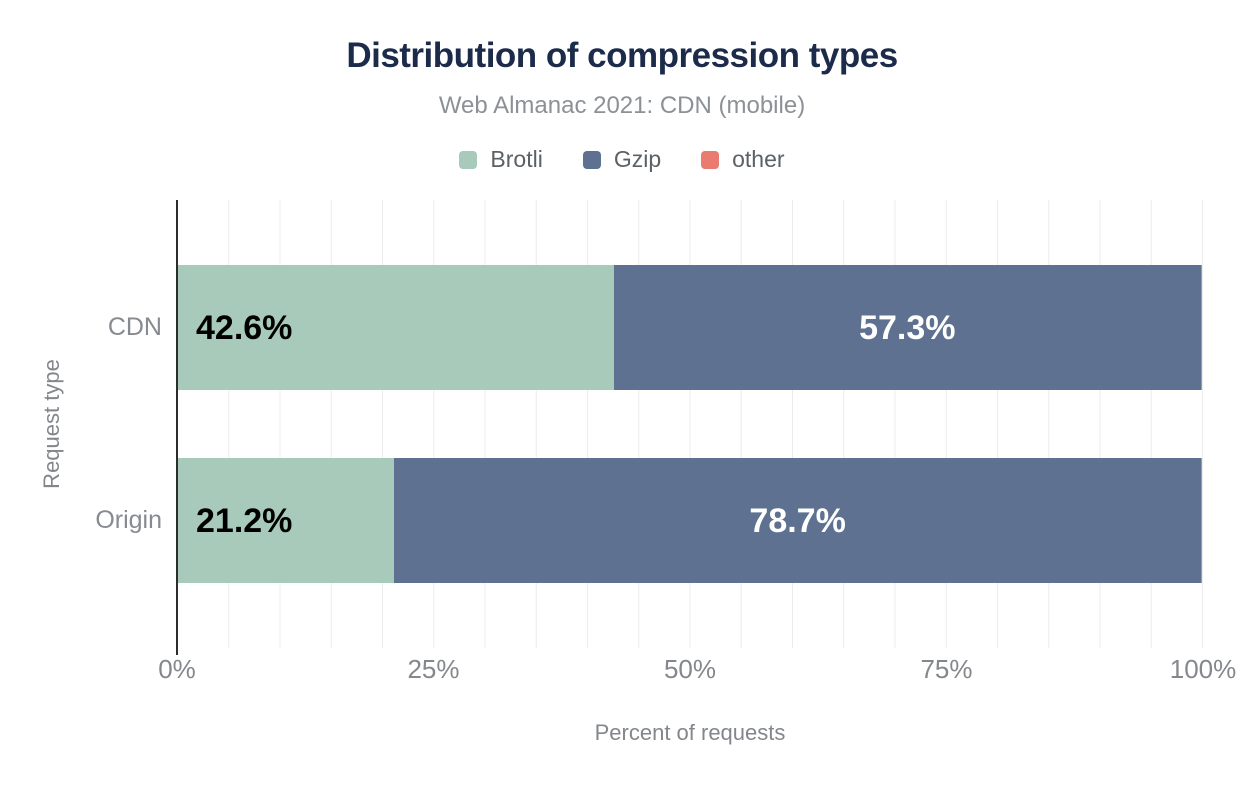  What do you see at coordinates (637, 159) in the screenshot?
I see `legend-label: Gzip` at bounding box center [637, 159].